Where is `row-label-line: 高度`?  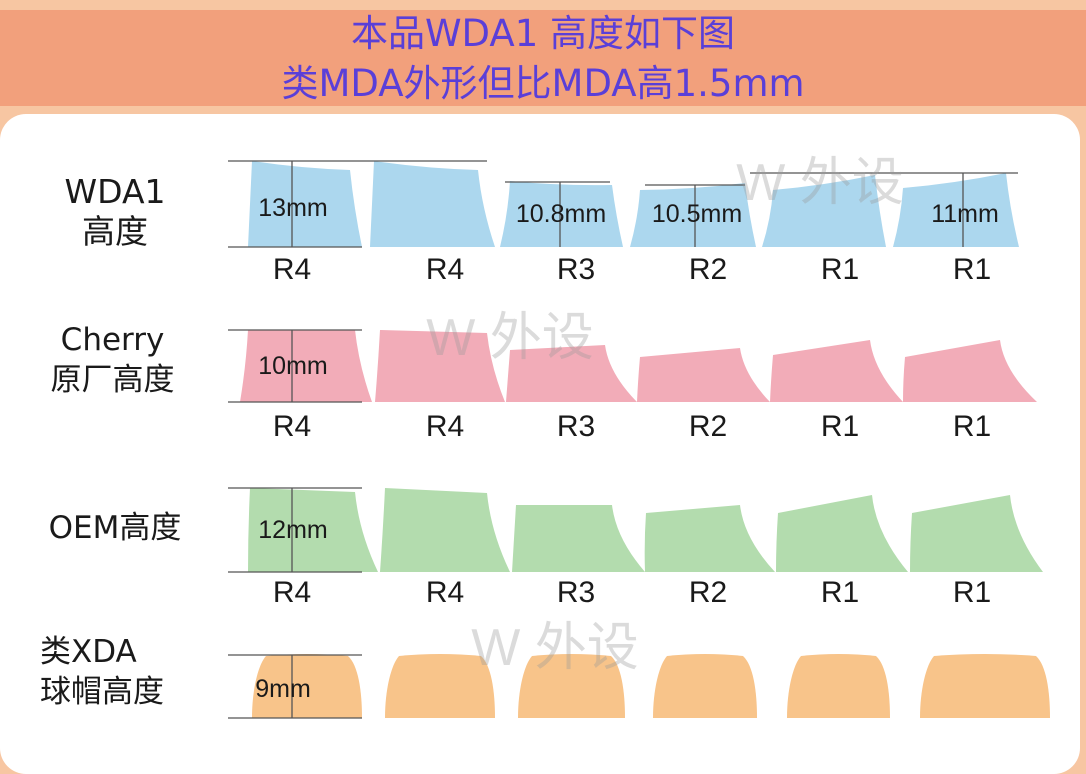 row-label-line: 高度 is located at coordinates (115, 231).